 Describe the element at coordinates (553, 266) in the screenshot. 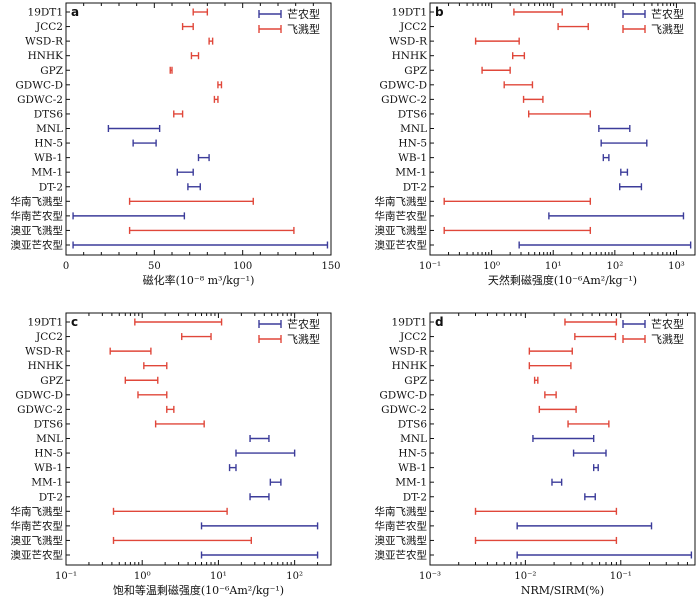

I see `x-tick-label: 10¹` at that location.